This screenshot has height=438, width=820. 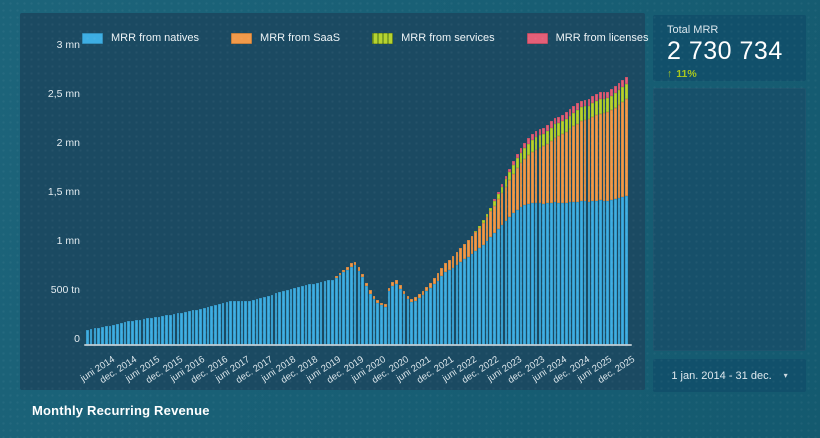 I want to click on legend-item-mrr-from-saas: MRR from SaaS, so click(x=285, y=38).